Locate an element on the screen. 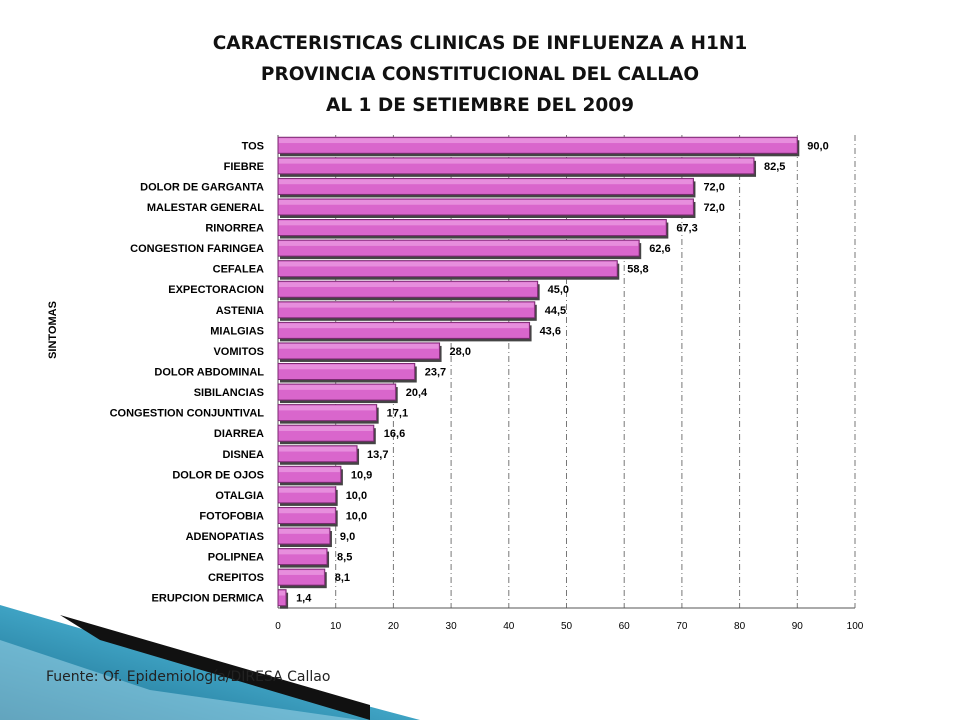 The width and height of the screenshot is (960, 720). category-label: DOLOR ABDOMINAL is located at coordinates (209, 373).